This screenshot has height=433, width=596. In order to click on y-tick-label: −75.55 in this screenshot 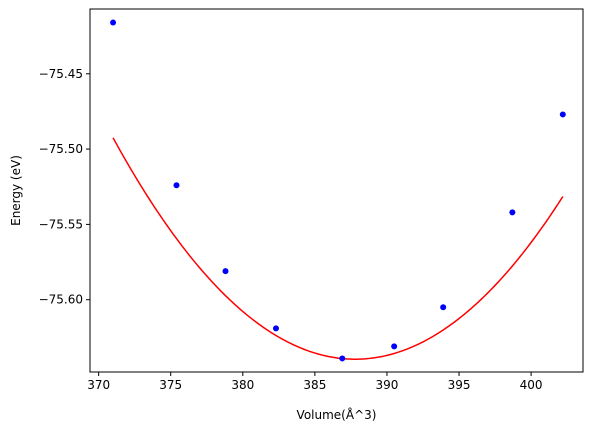, I will do `click(61, 224)`.